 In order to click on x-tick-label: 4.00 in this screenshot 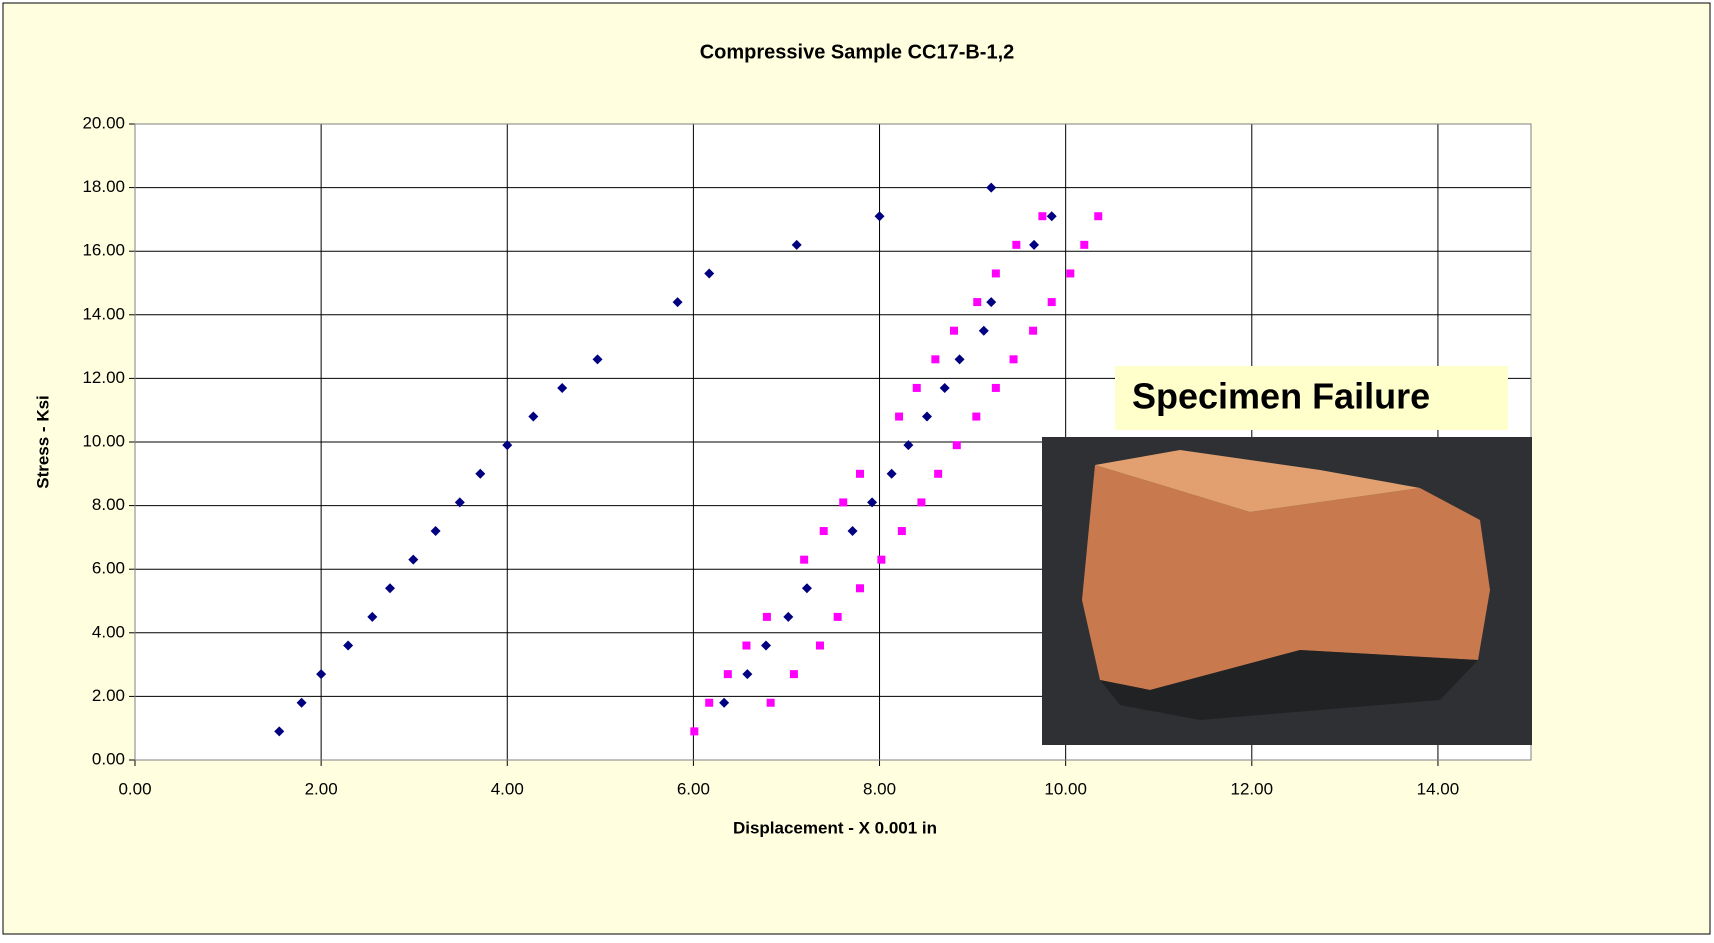, I will do `click(507, 788)`.